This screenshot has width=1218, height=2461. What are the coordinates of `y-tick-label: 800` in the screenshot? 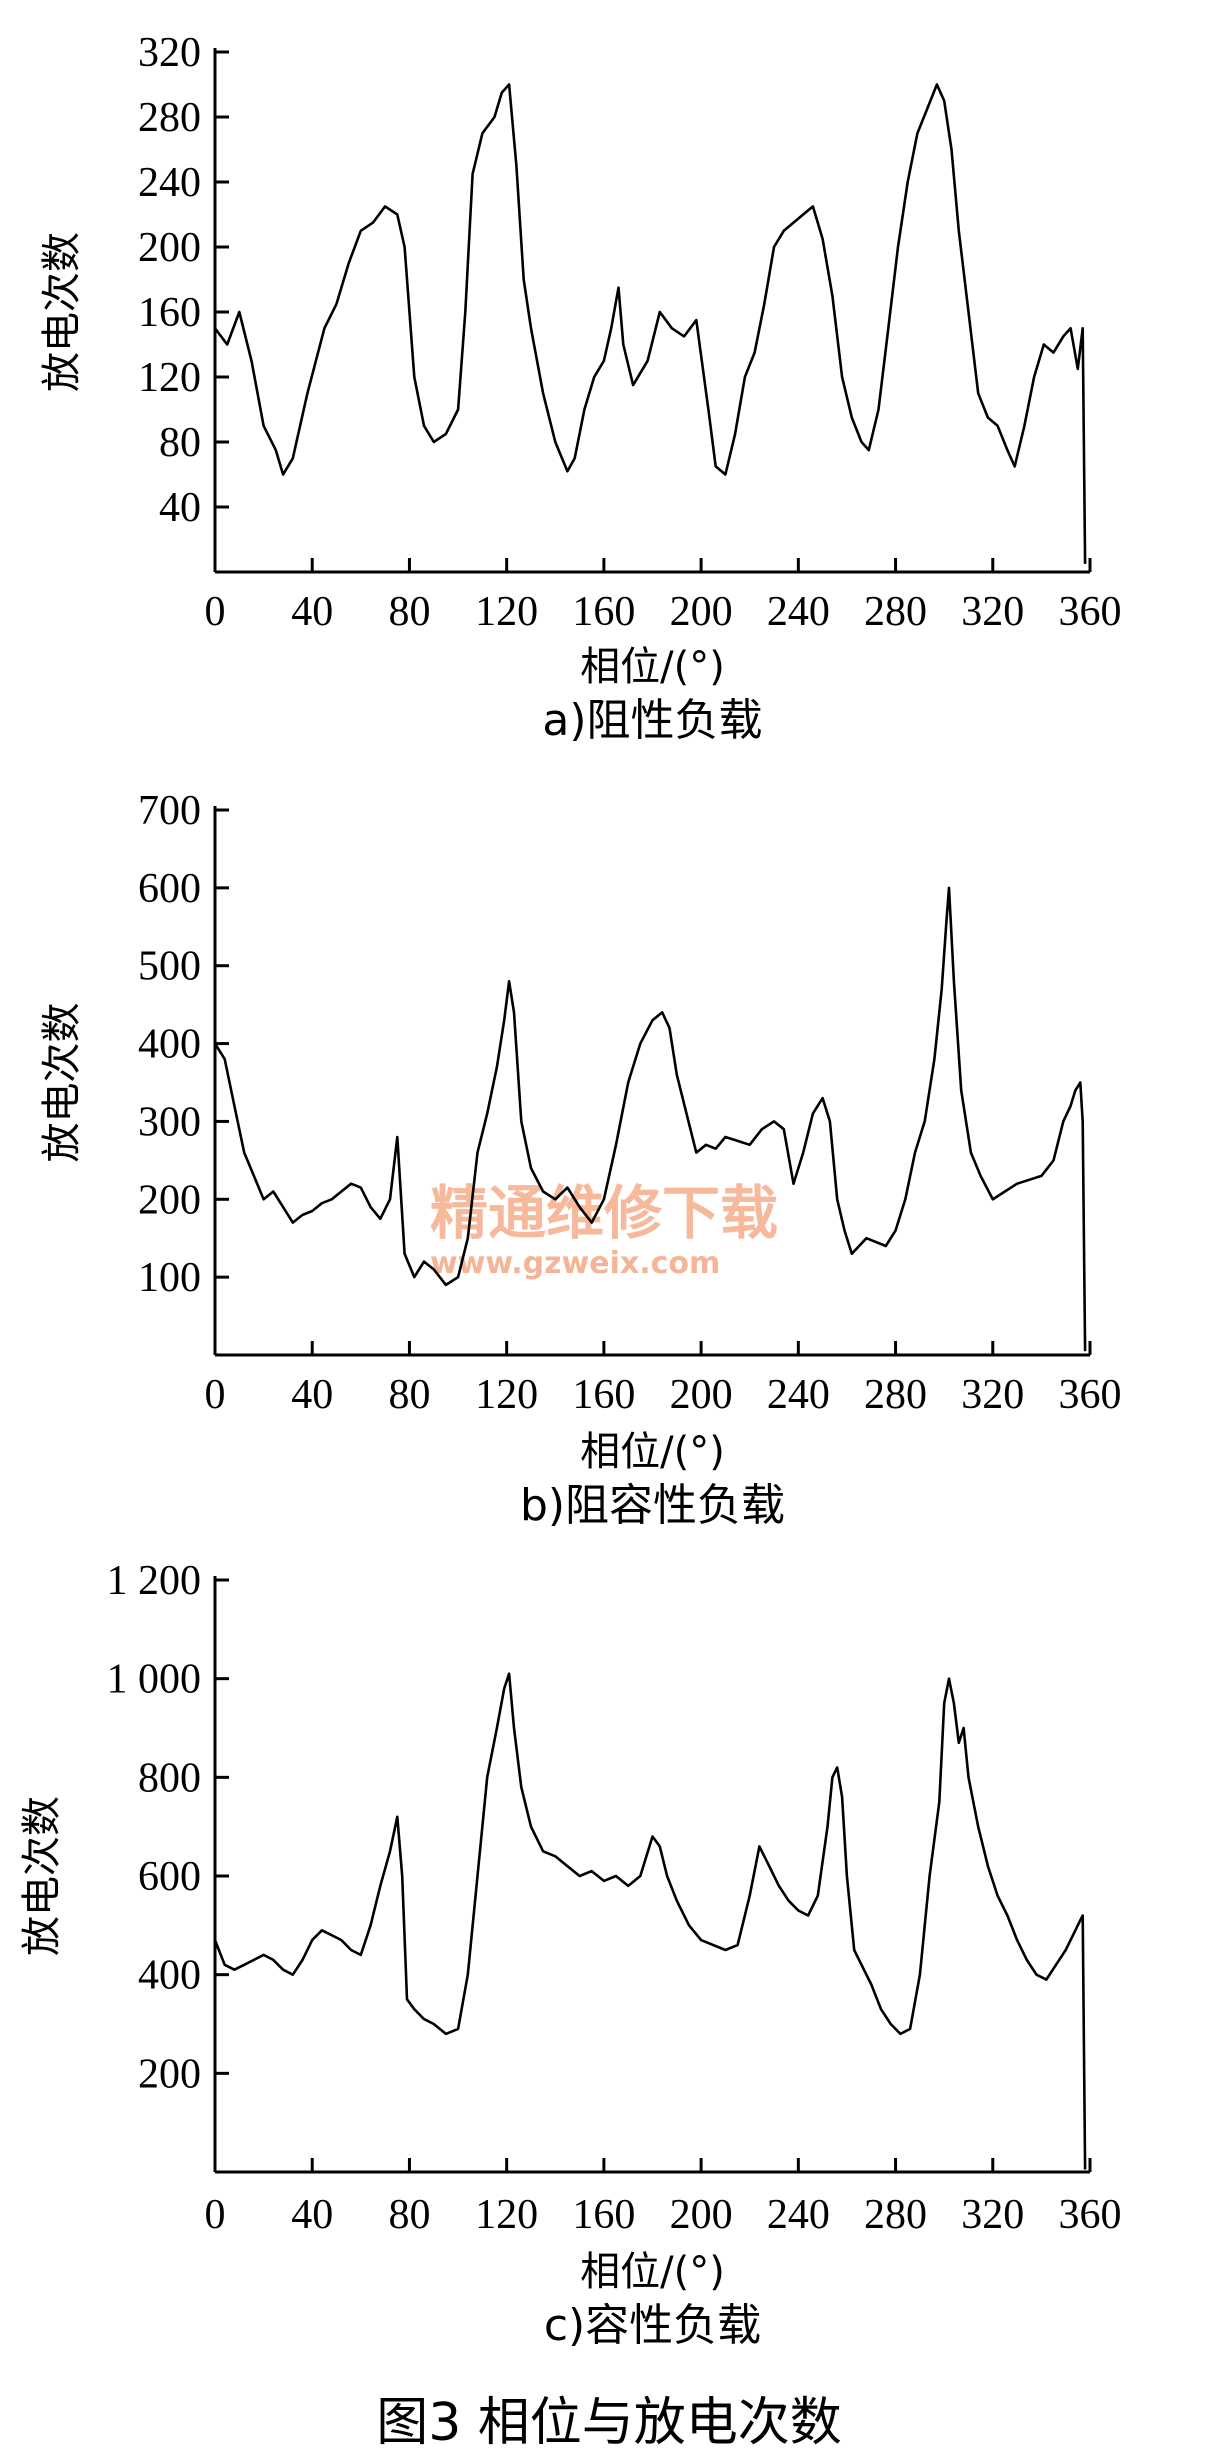 It's located at (169, 1778).